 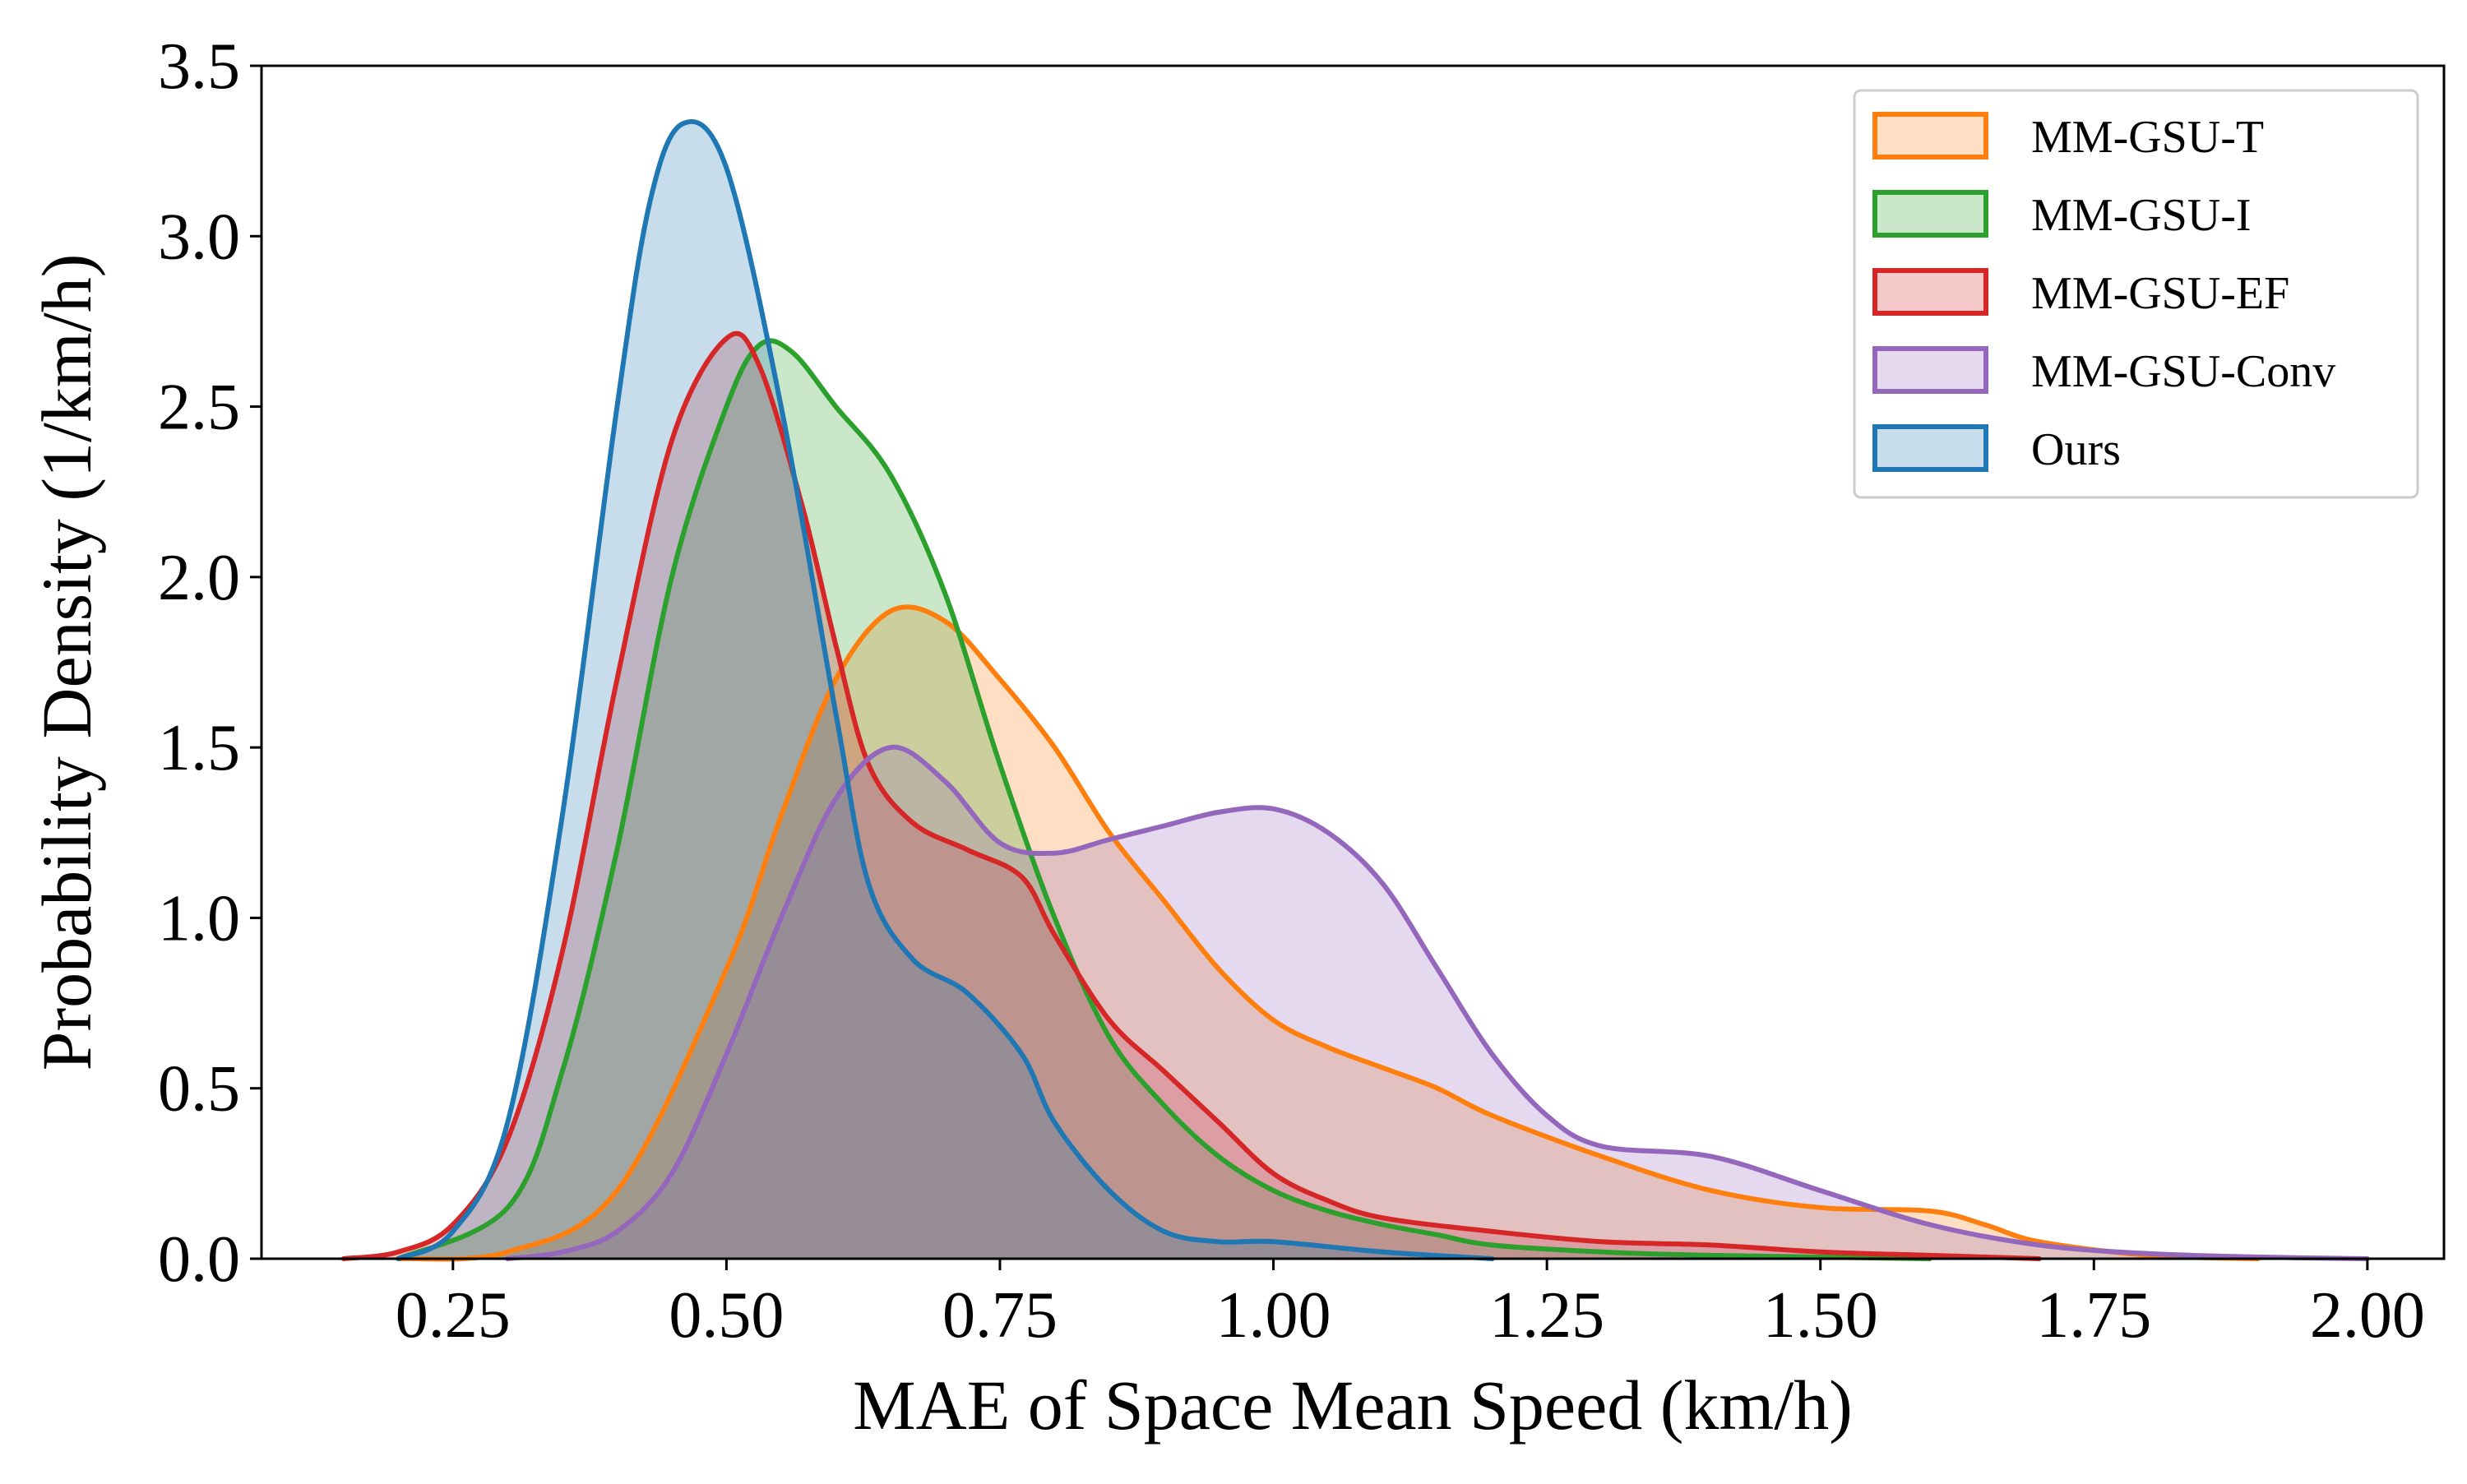 What do you see at coordinates (1930, 135) in the screenshot?
I see `legend-swatch-mm-gsu-t` at bounding box center [1930, 135].